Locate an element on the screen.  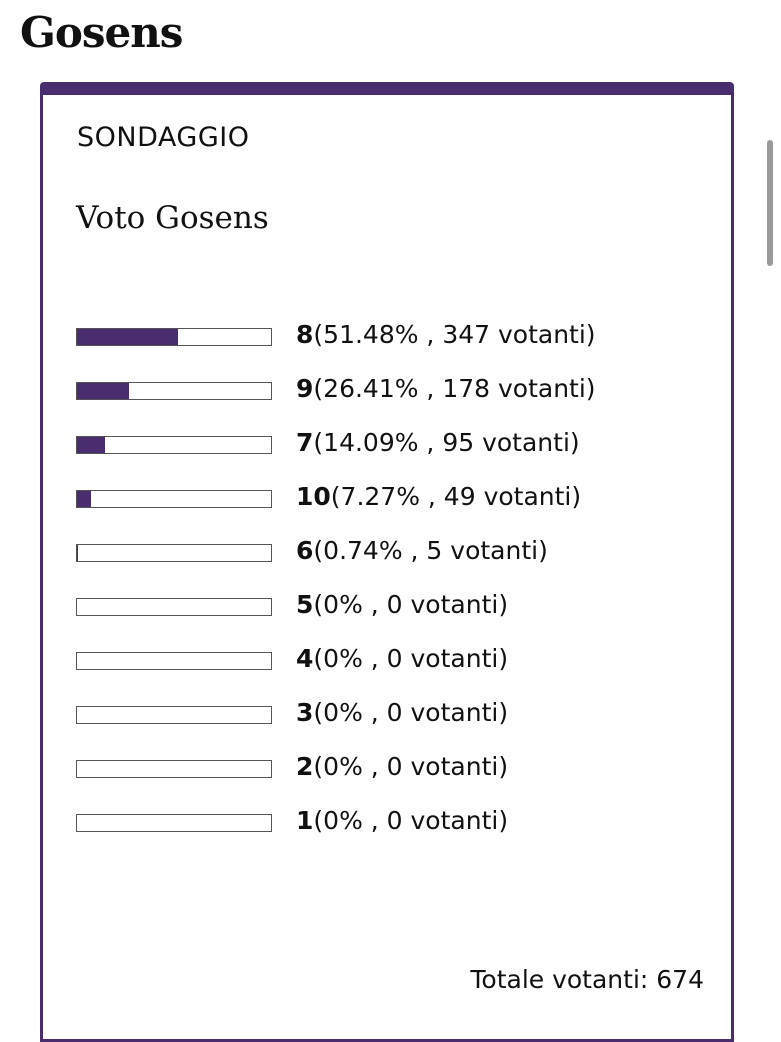
option-text: 2(0% , 0 votanti) is located at coordinates (402, 766).